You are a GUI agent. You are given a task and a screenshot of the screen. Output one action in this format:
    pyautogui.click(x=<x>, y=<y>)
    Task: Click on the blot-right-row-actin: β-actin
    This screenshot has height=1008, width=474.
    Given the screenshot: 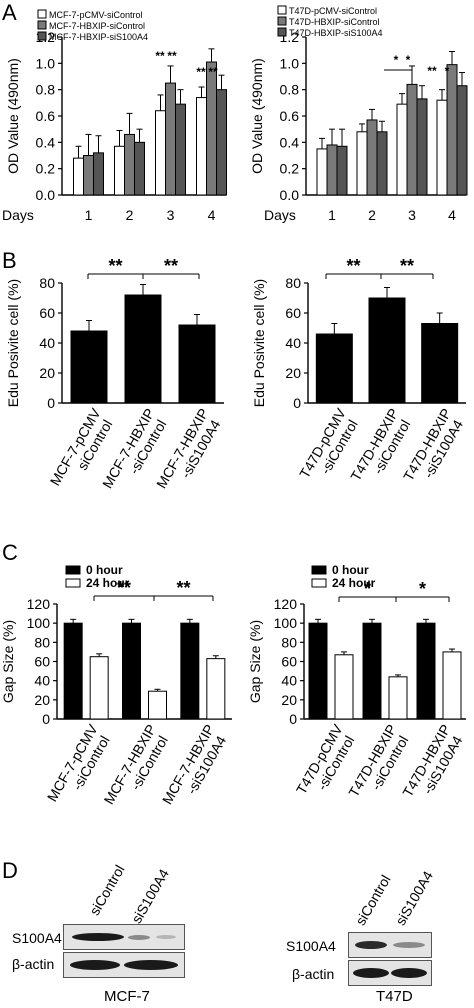 What is the action you would take?
    pyautogui.click(x=313, y=974)
    